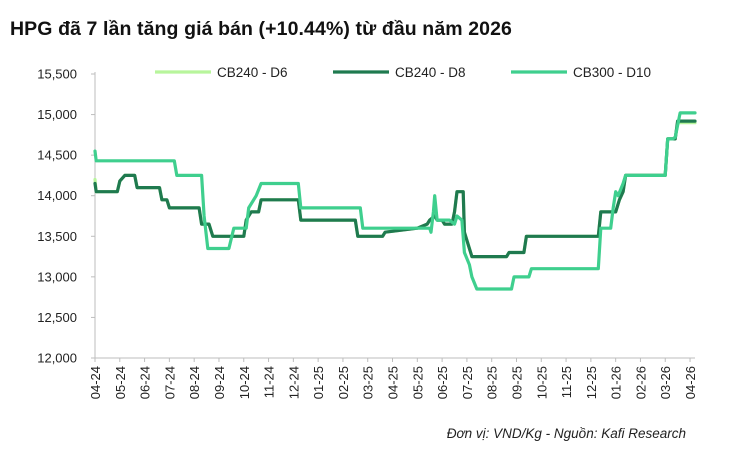 Image resolution: width=748 pixels, height=467 pixels. I want to click on x-tick-label: 03-26, so click(665, 382).